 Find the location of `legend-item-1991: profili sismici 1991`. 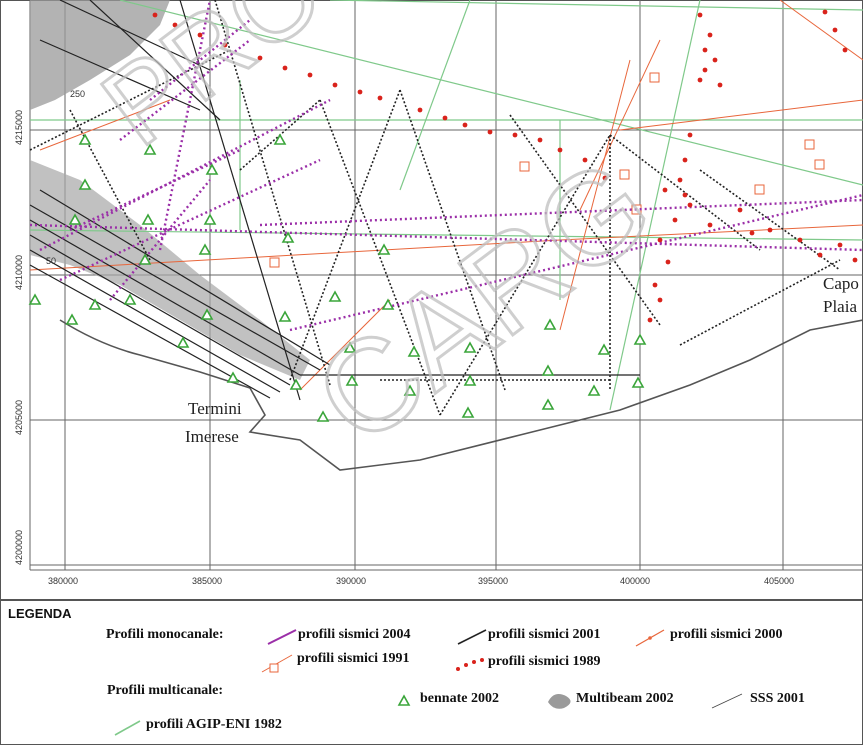

legend-item-1991: profili sismici 1991 is located at coordinates (353, 658).